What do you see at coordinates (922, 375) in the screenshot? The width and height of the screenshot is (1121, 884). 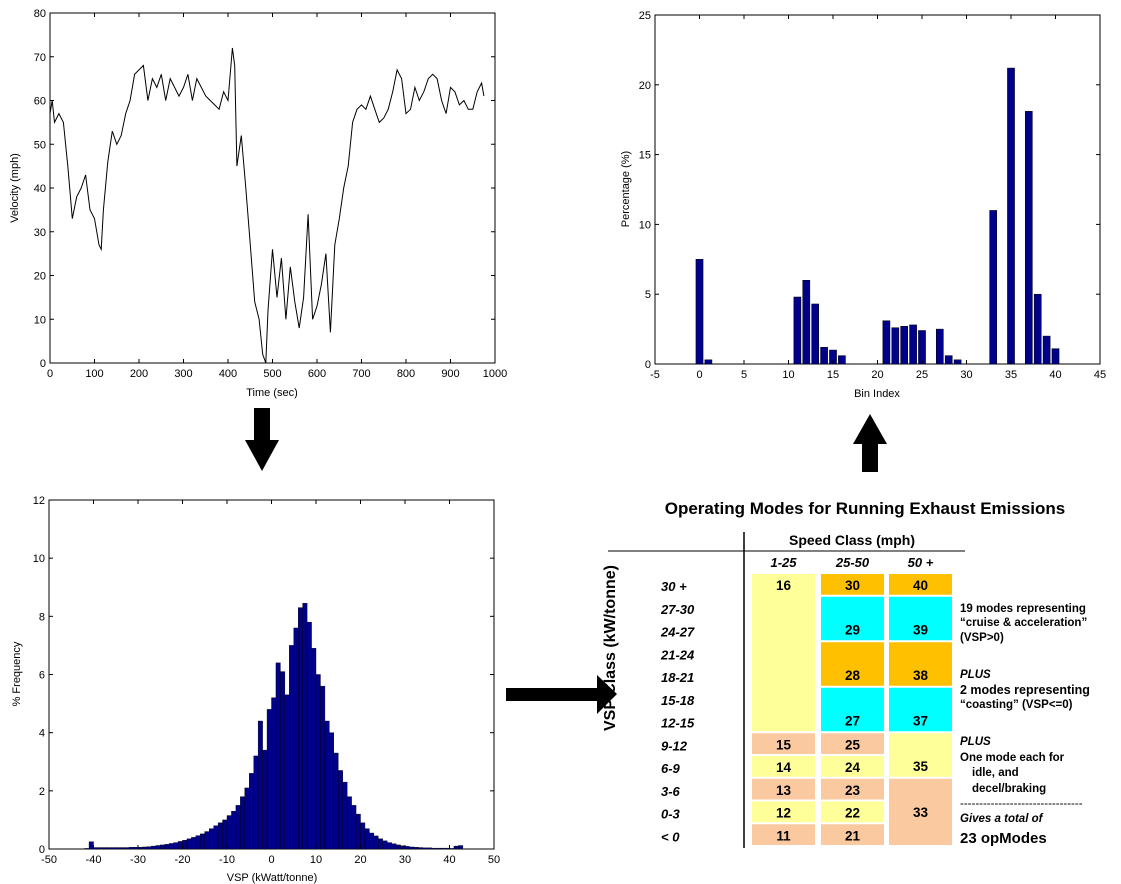 I see `bin-x-tick-label: 25` at bounding box center [922, 375].